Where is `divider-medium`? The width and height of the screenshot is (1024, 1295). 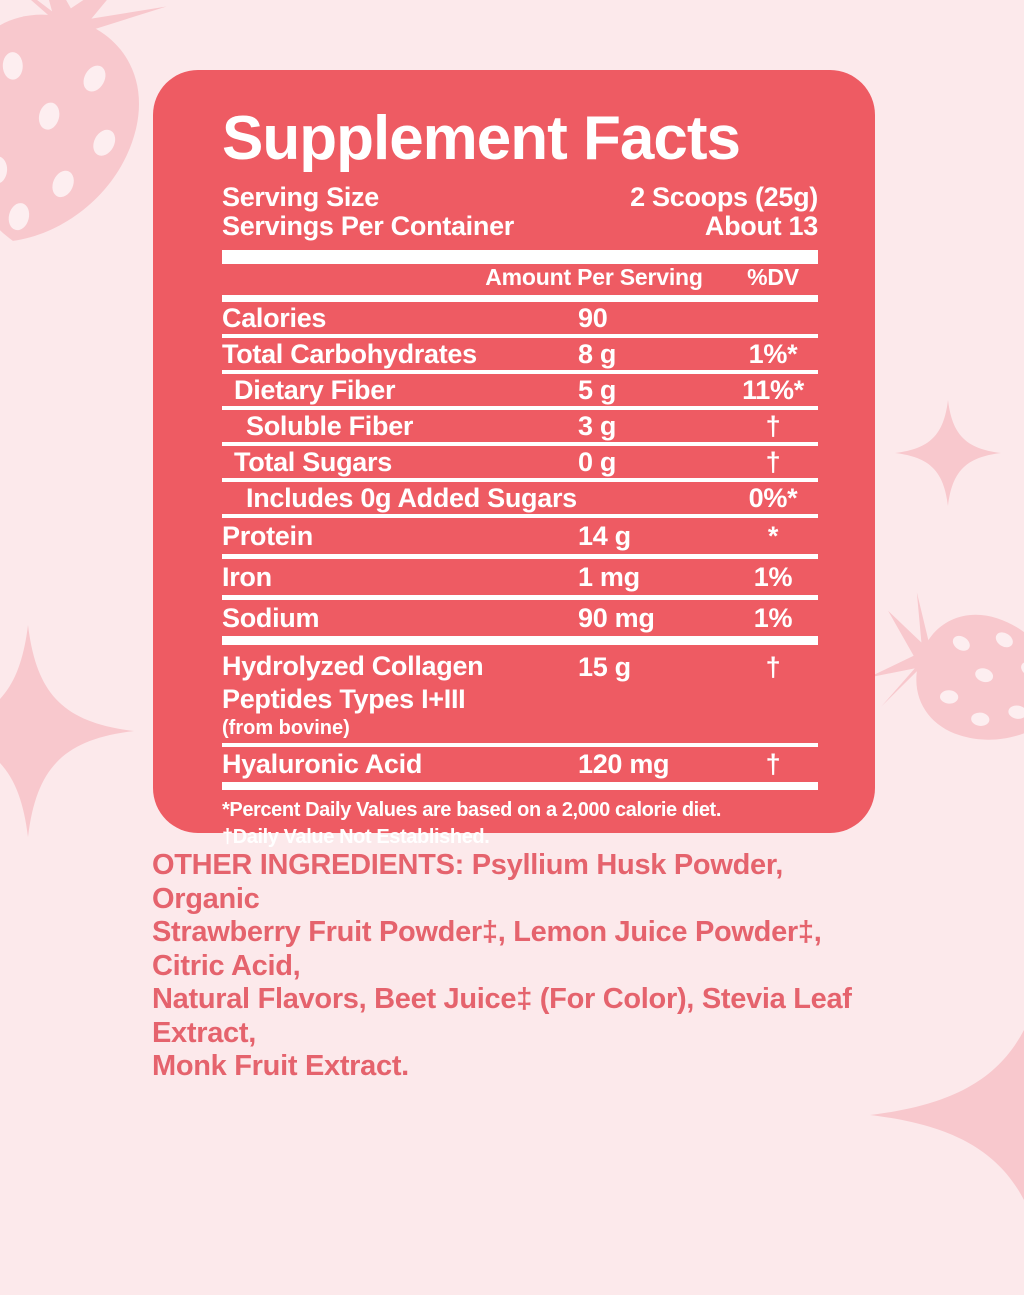
divider-medium is located at coordinates (520, 298).